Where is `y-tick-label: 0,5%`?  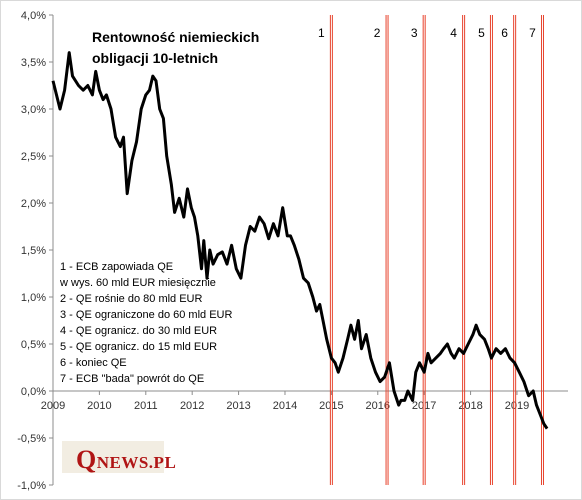 y-tick-label: 0,5% is located at coordinates (33, 345).